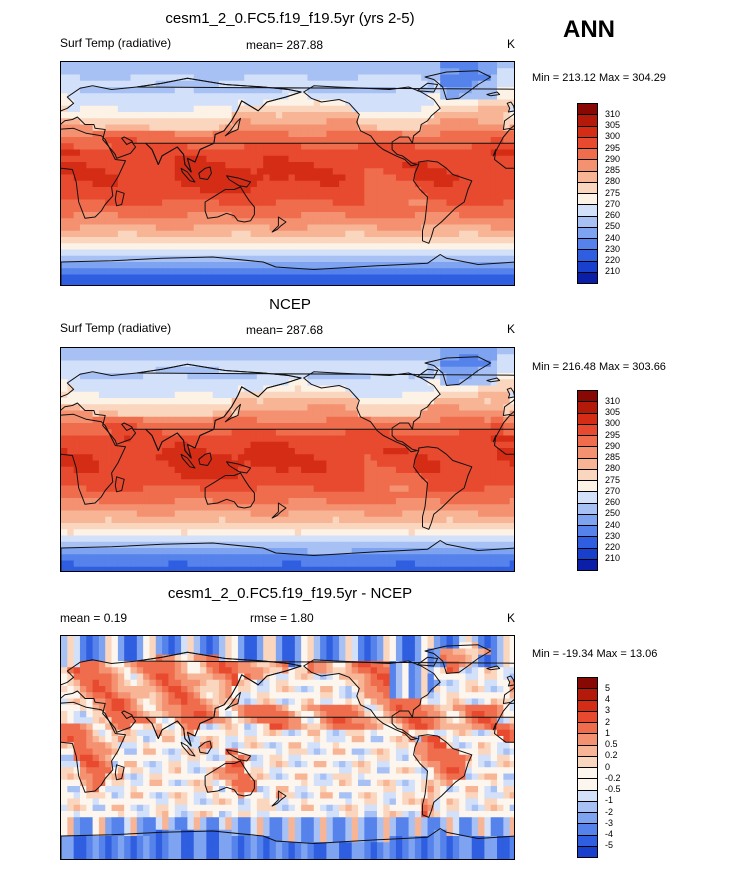 The width and height of the screenshot is (733, 872). Describe the element at coordinates (613, 248) in the screenshot. I see `colorbar-tick-label: 230` at that location.